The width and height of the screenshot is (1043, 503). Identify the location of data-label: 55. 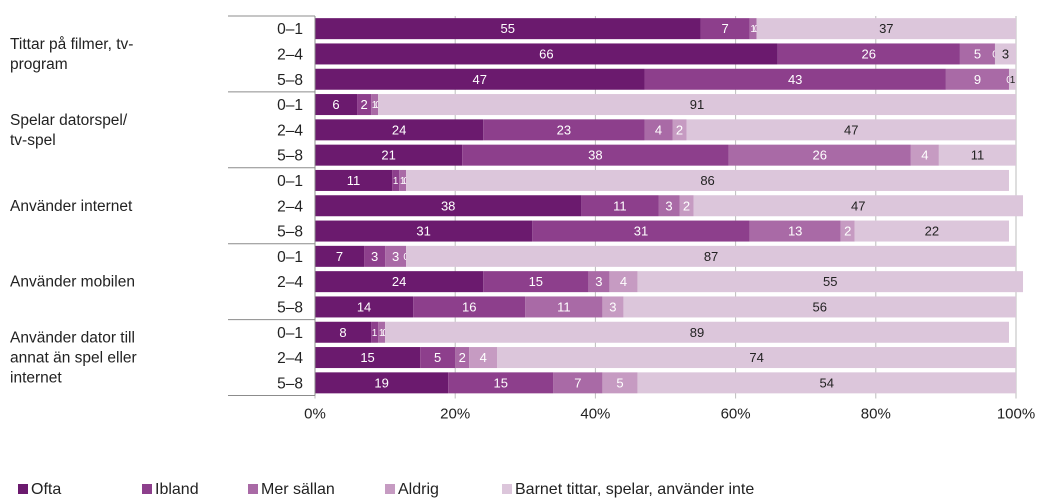
(830, 281).